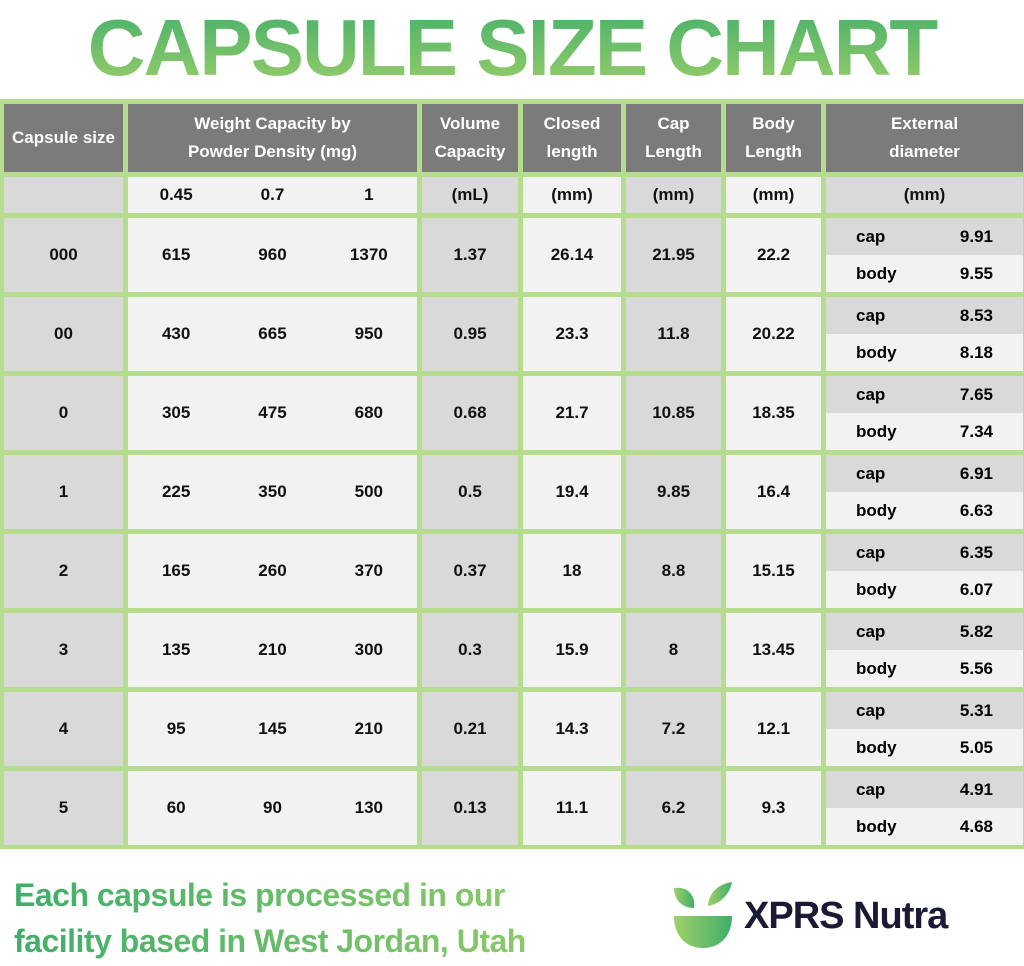 This screenshot has width=1024, height=966. Describe the element at coordinates (272, 138) in the screenshot. I see `header-weight-capacity: Weight Capacity by Powder Density (mg)` at that location.